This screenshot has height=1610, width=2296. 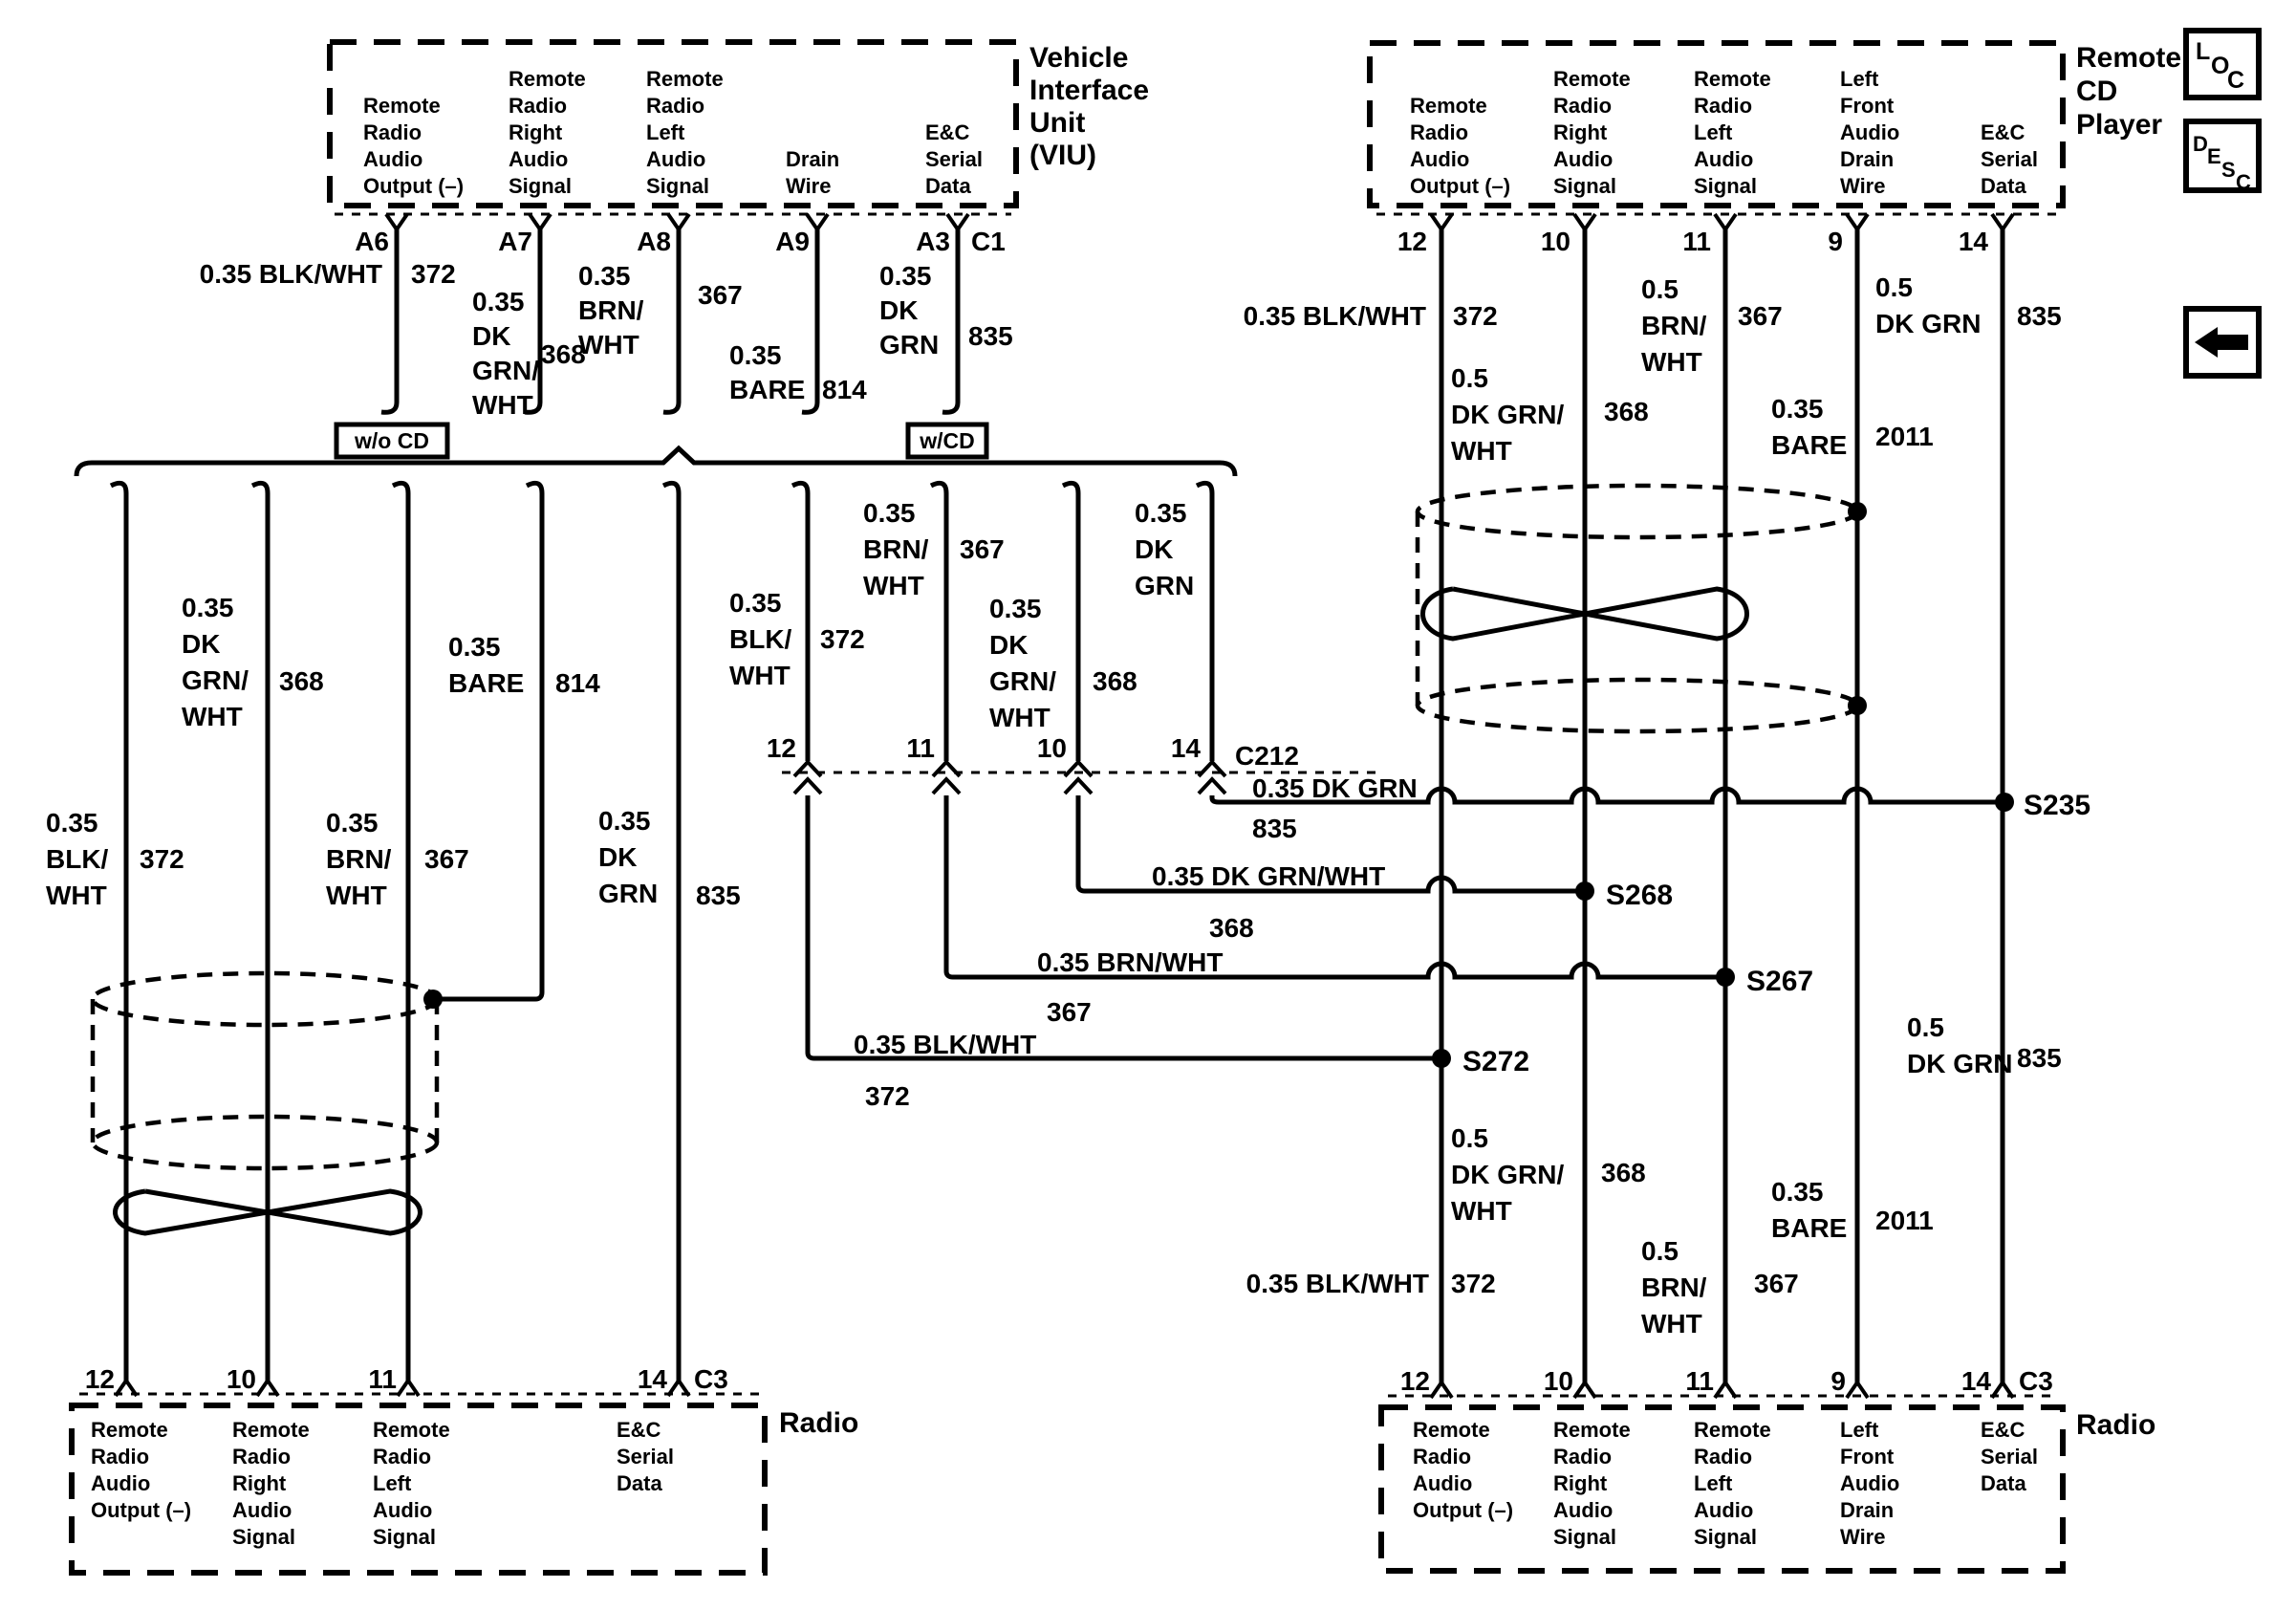 I want to click on harness-wire7-color: 0.35 BRN/WHT, so click(x=896, y=549).